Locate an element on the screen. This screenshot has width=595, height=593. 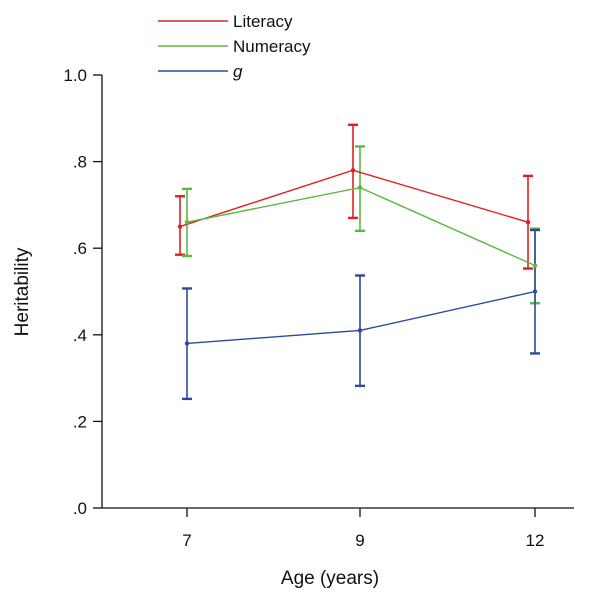
legend: Literacy Numeracy g is located at coordinates (234, 46).